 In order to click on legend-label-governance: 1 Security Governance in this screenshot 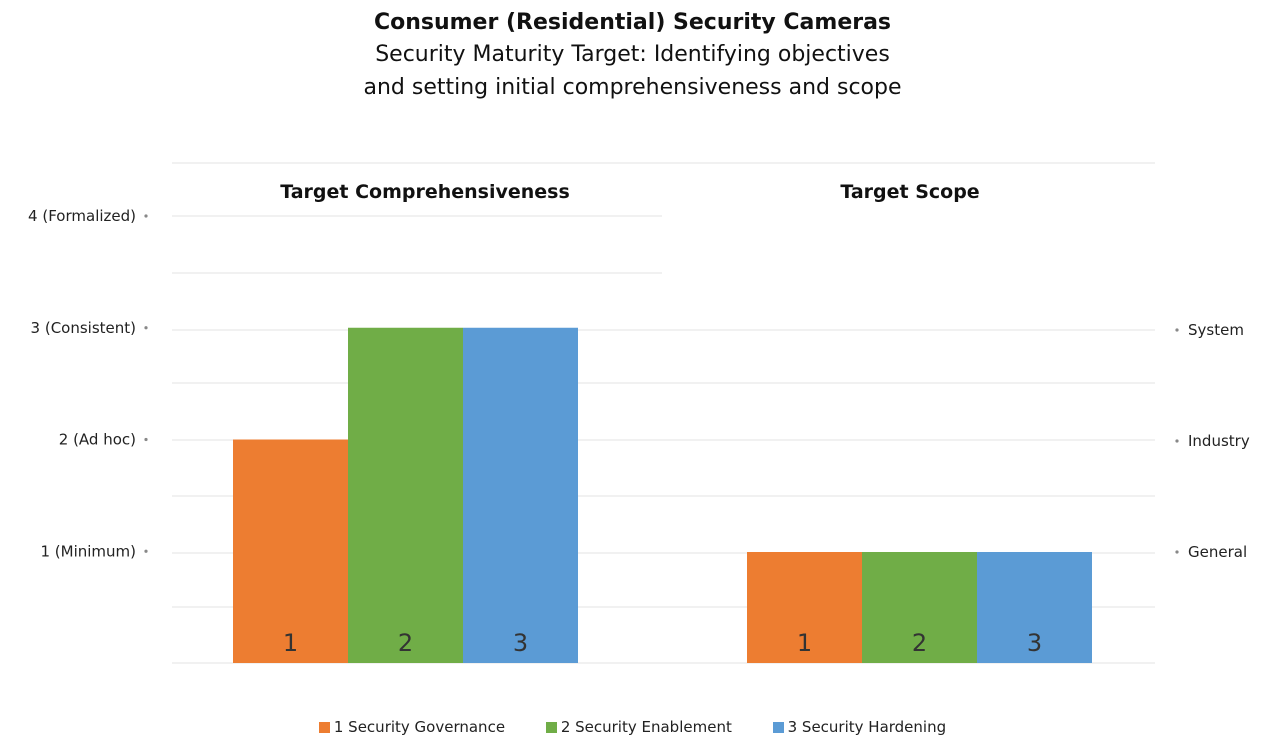, I will do `click(419, 727)`.